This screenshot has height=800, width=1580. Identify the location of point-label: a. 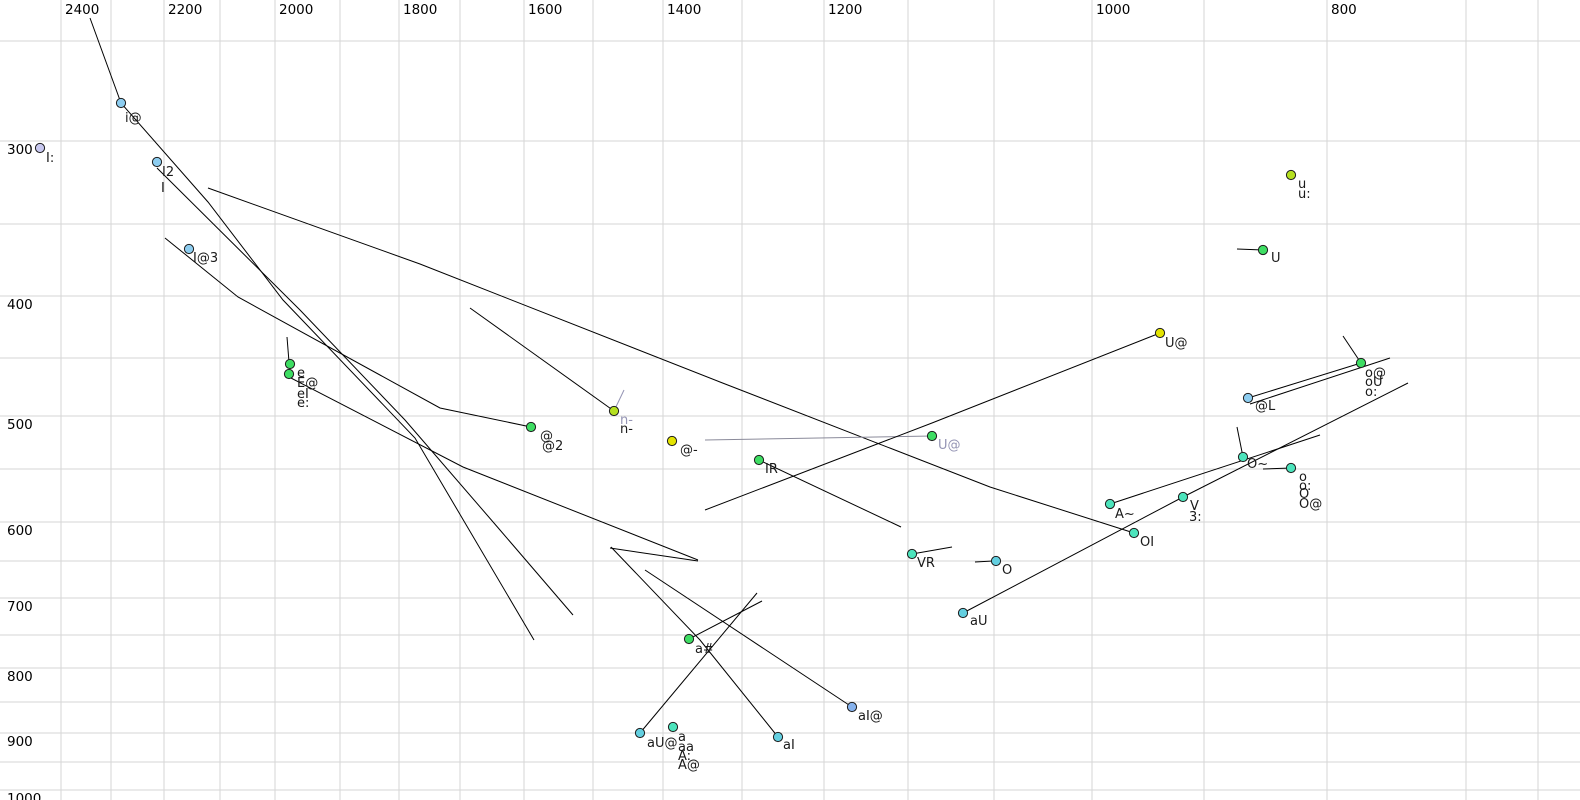
(682, 737).